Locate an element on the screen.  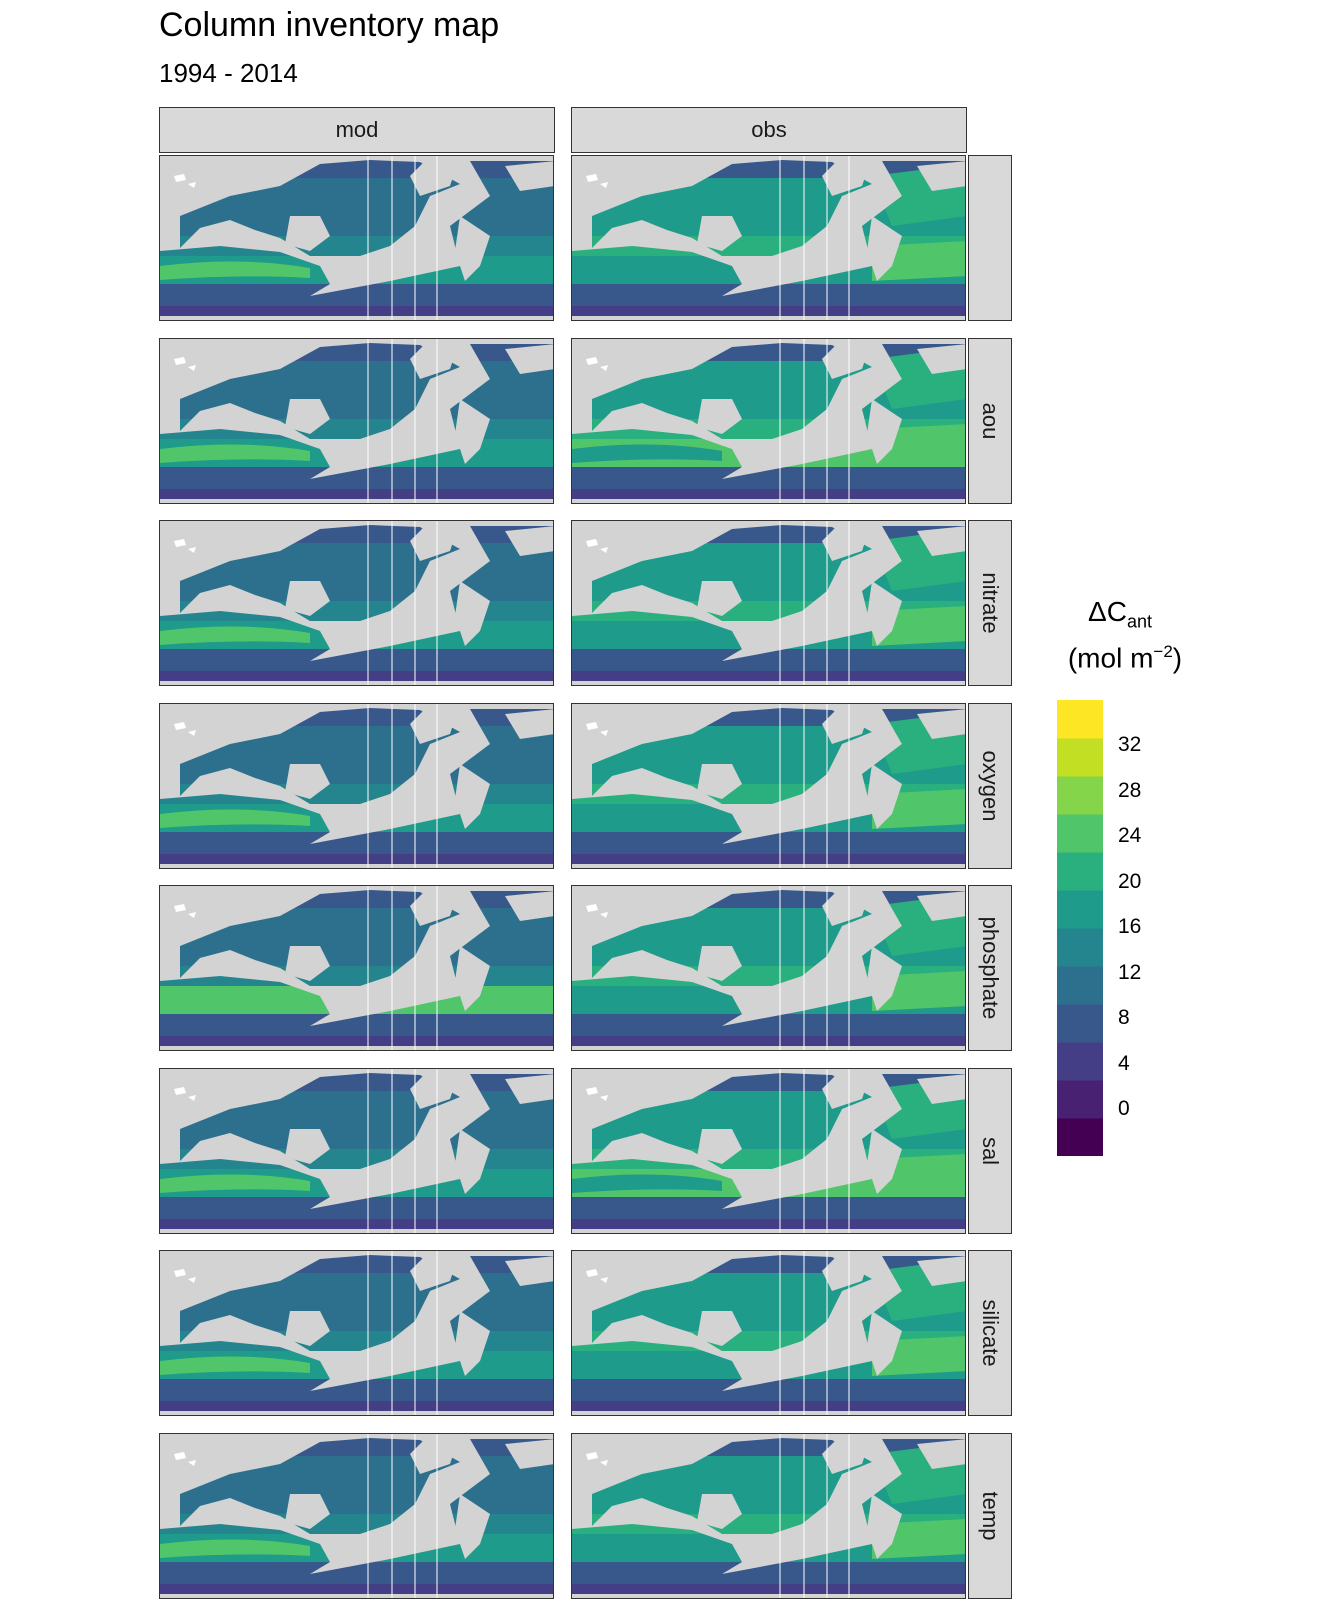
map-panel-mod-oxygen is located at coordinates (356, 785).